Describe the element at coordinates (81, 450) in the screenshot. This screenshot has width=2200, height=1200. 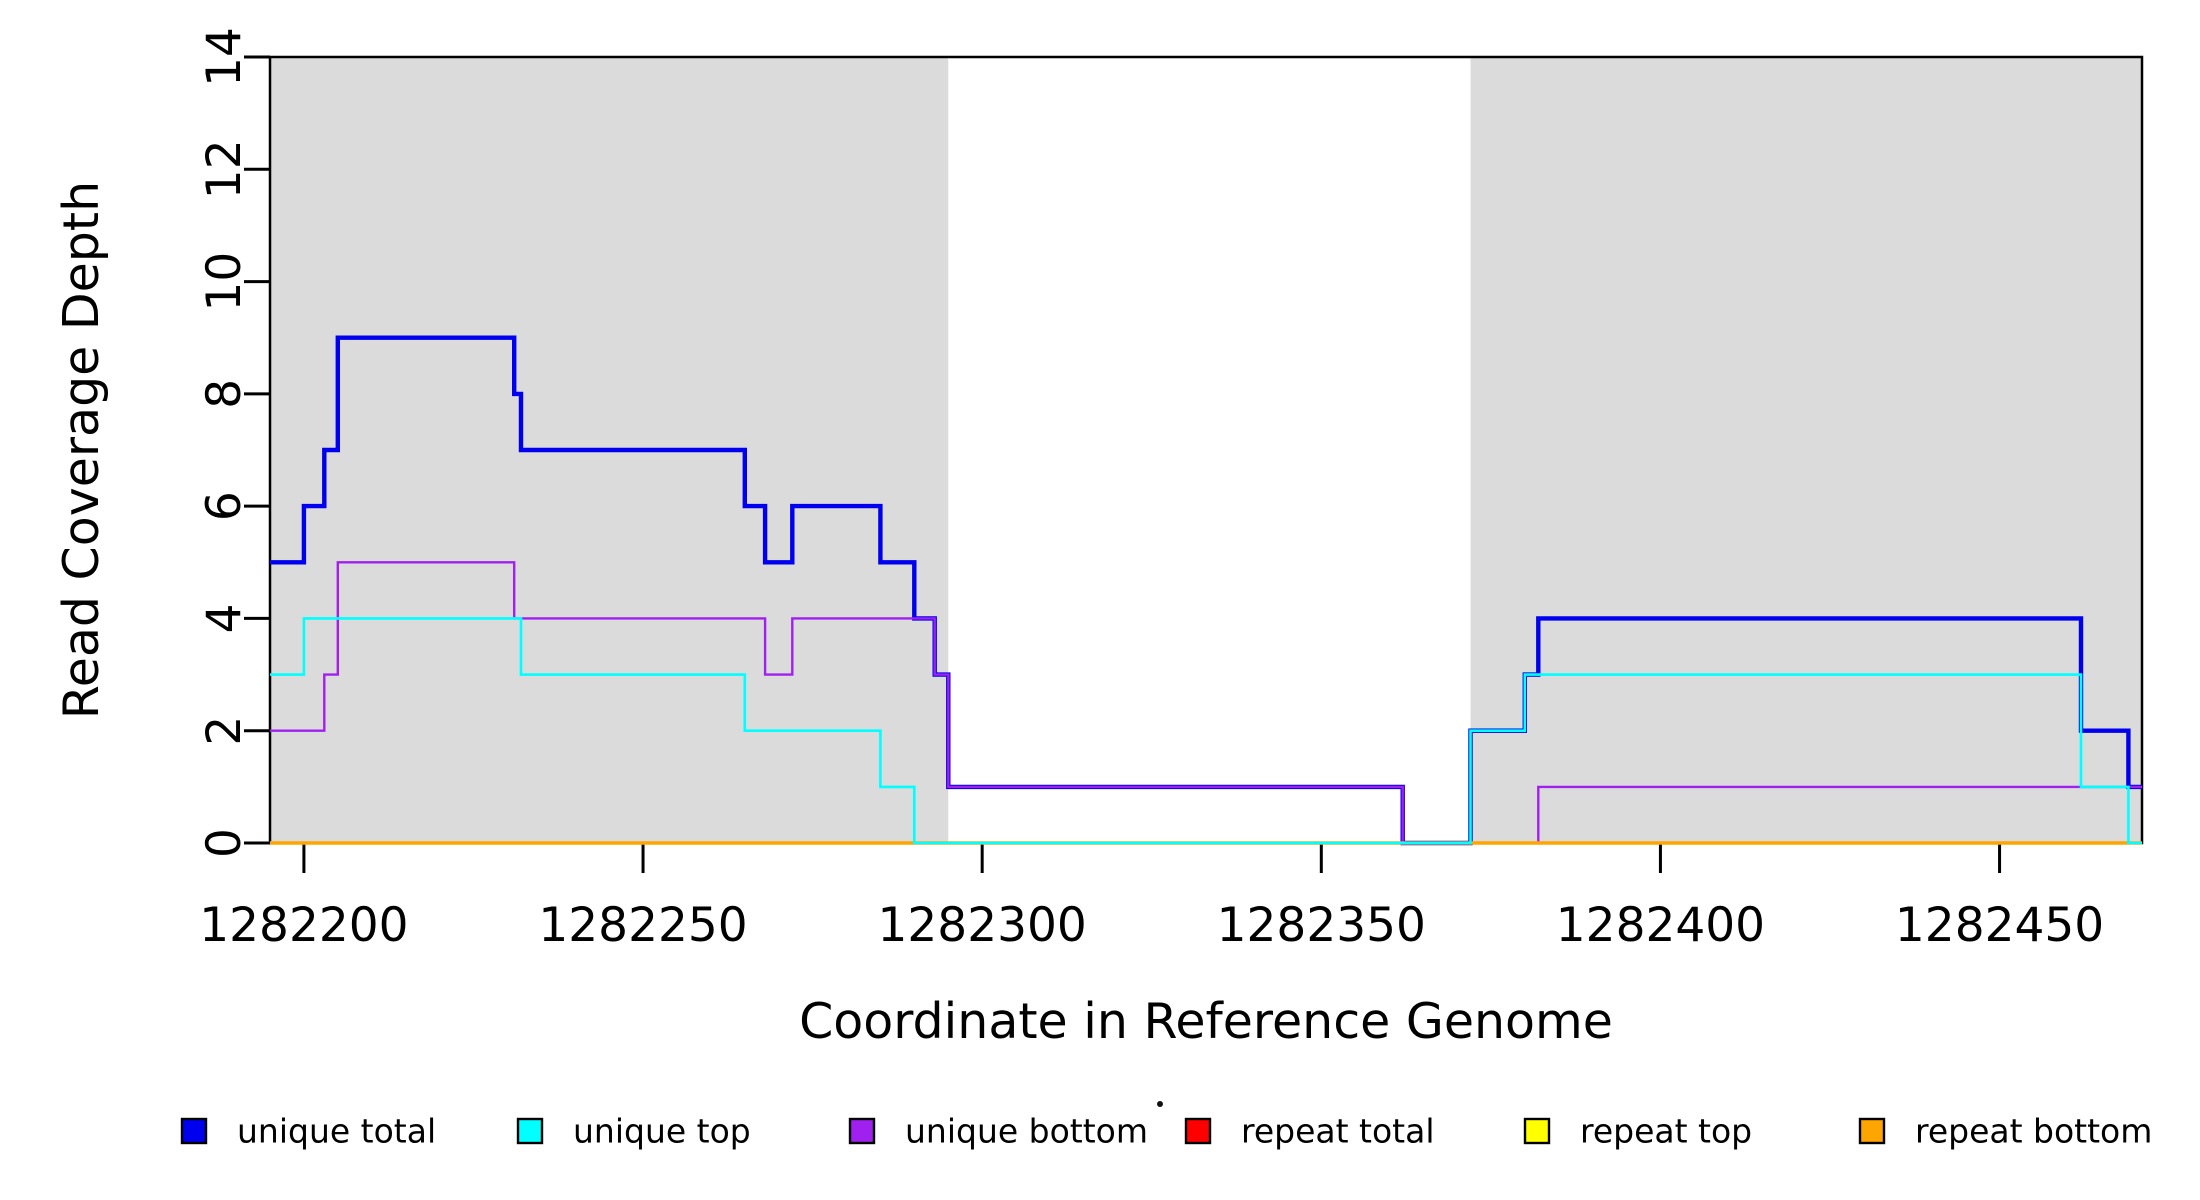
I see `y-axis-title: Read Coverage Depth` at that location.